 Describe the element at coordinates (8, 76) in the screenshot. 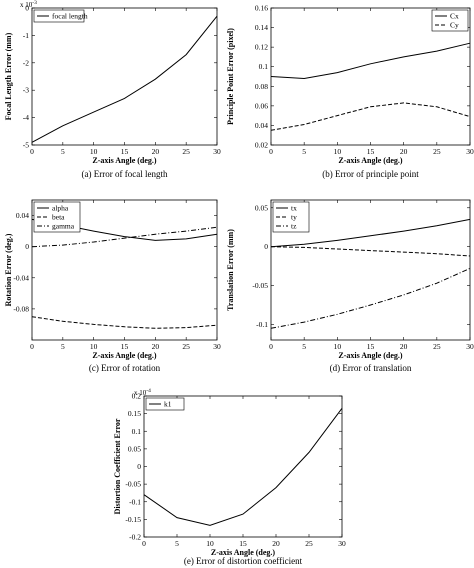

I see `y-axis-label: Focal Length Error (mm)` at that location.